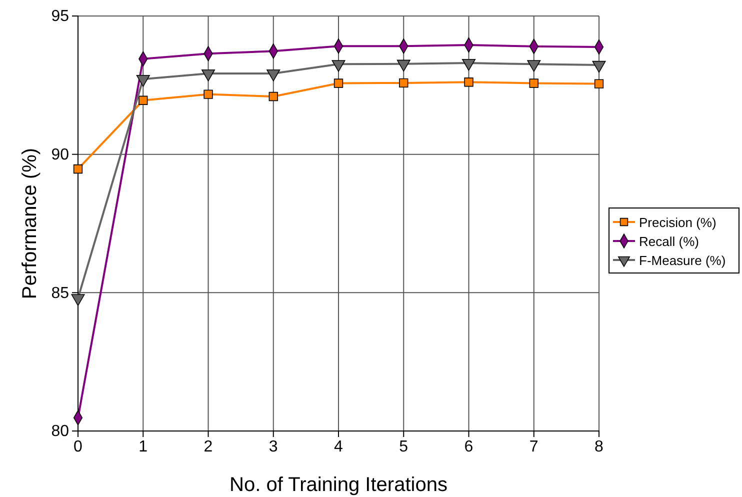 The width and height of the screenshot is (742, 497). I want to click on legend-label: Precision (%), so click(677, 222).